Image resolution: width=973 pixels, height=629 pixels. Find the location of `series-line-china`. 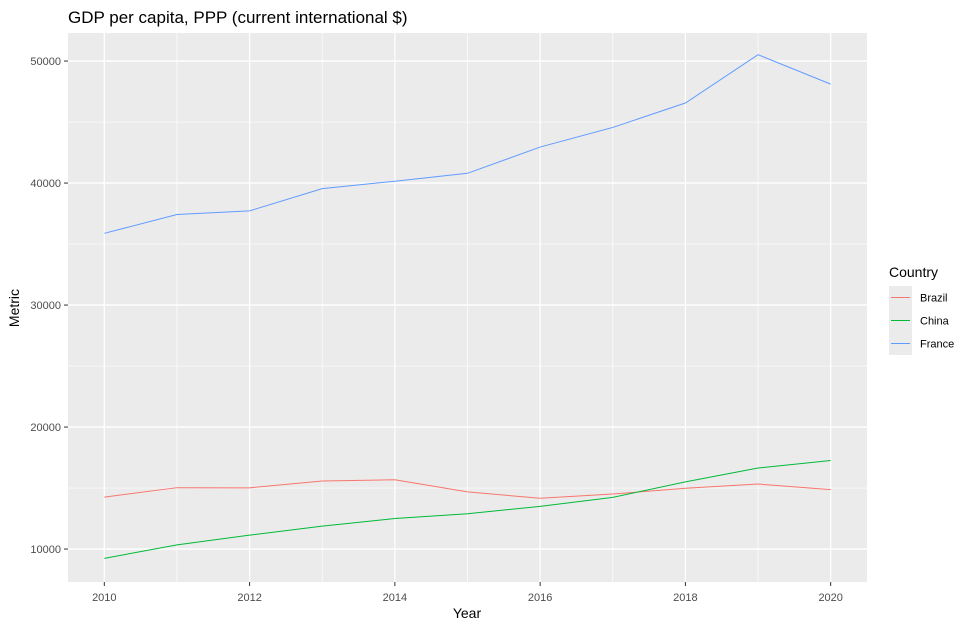

series-line-china is located at coordinates (467, 509).